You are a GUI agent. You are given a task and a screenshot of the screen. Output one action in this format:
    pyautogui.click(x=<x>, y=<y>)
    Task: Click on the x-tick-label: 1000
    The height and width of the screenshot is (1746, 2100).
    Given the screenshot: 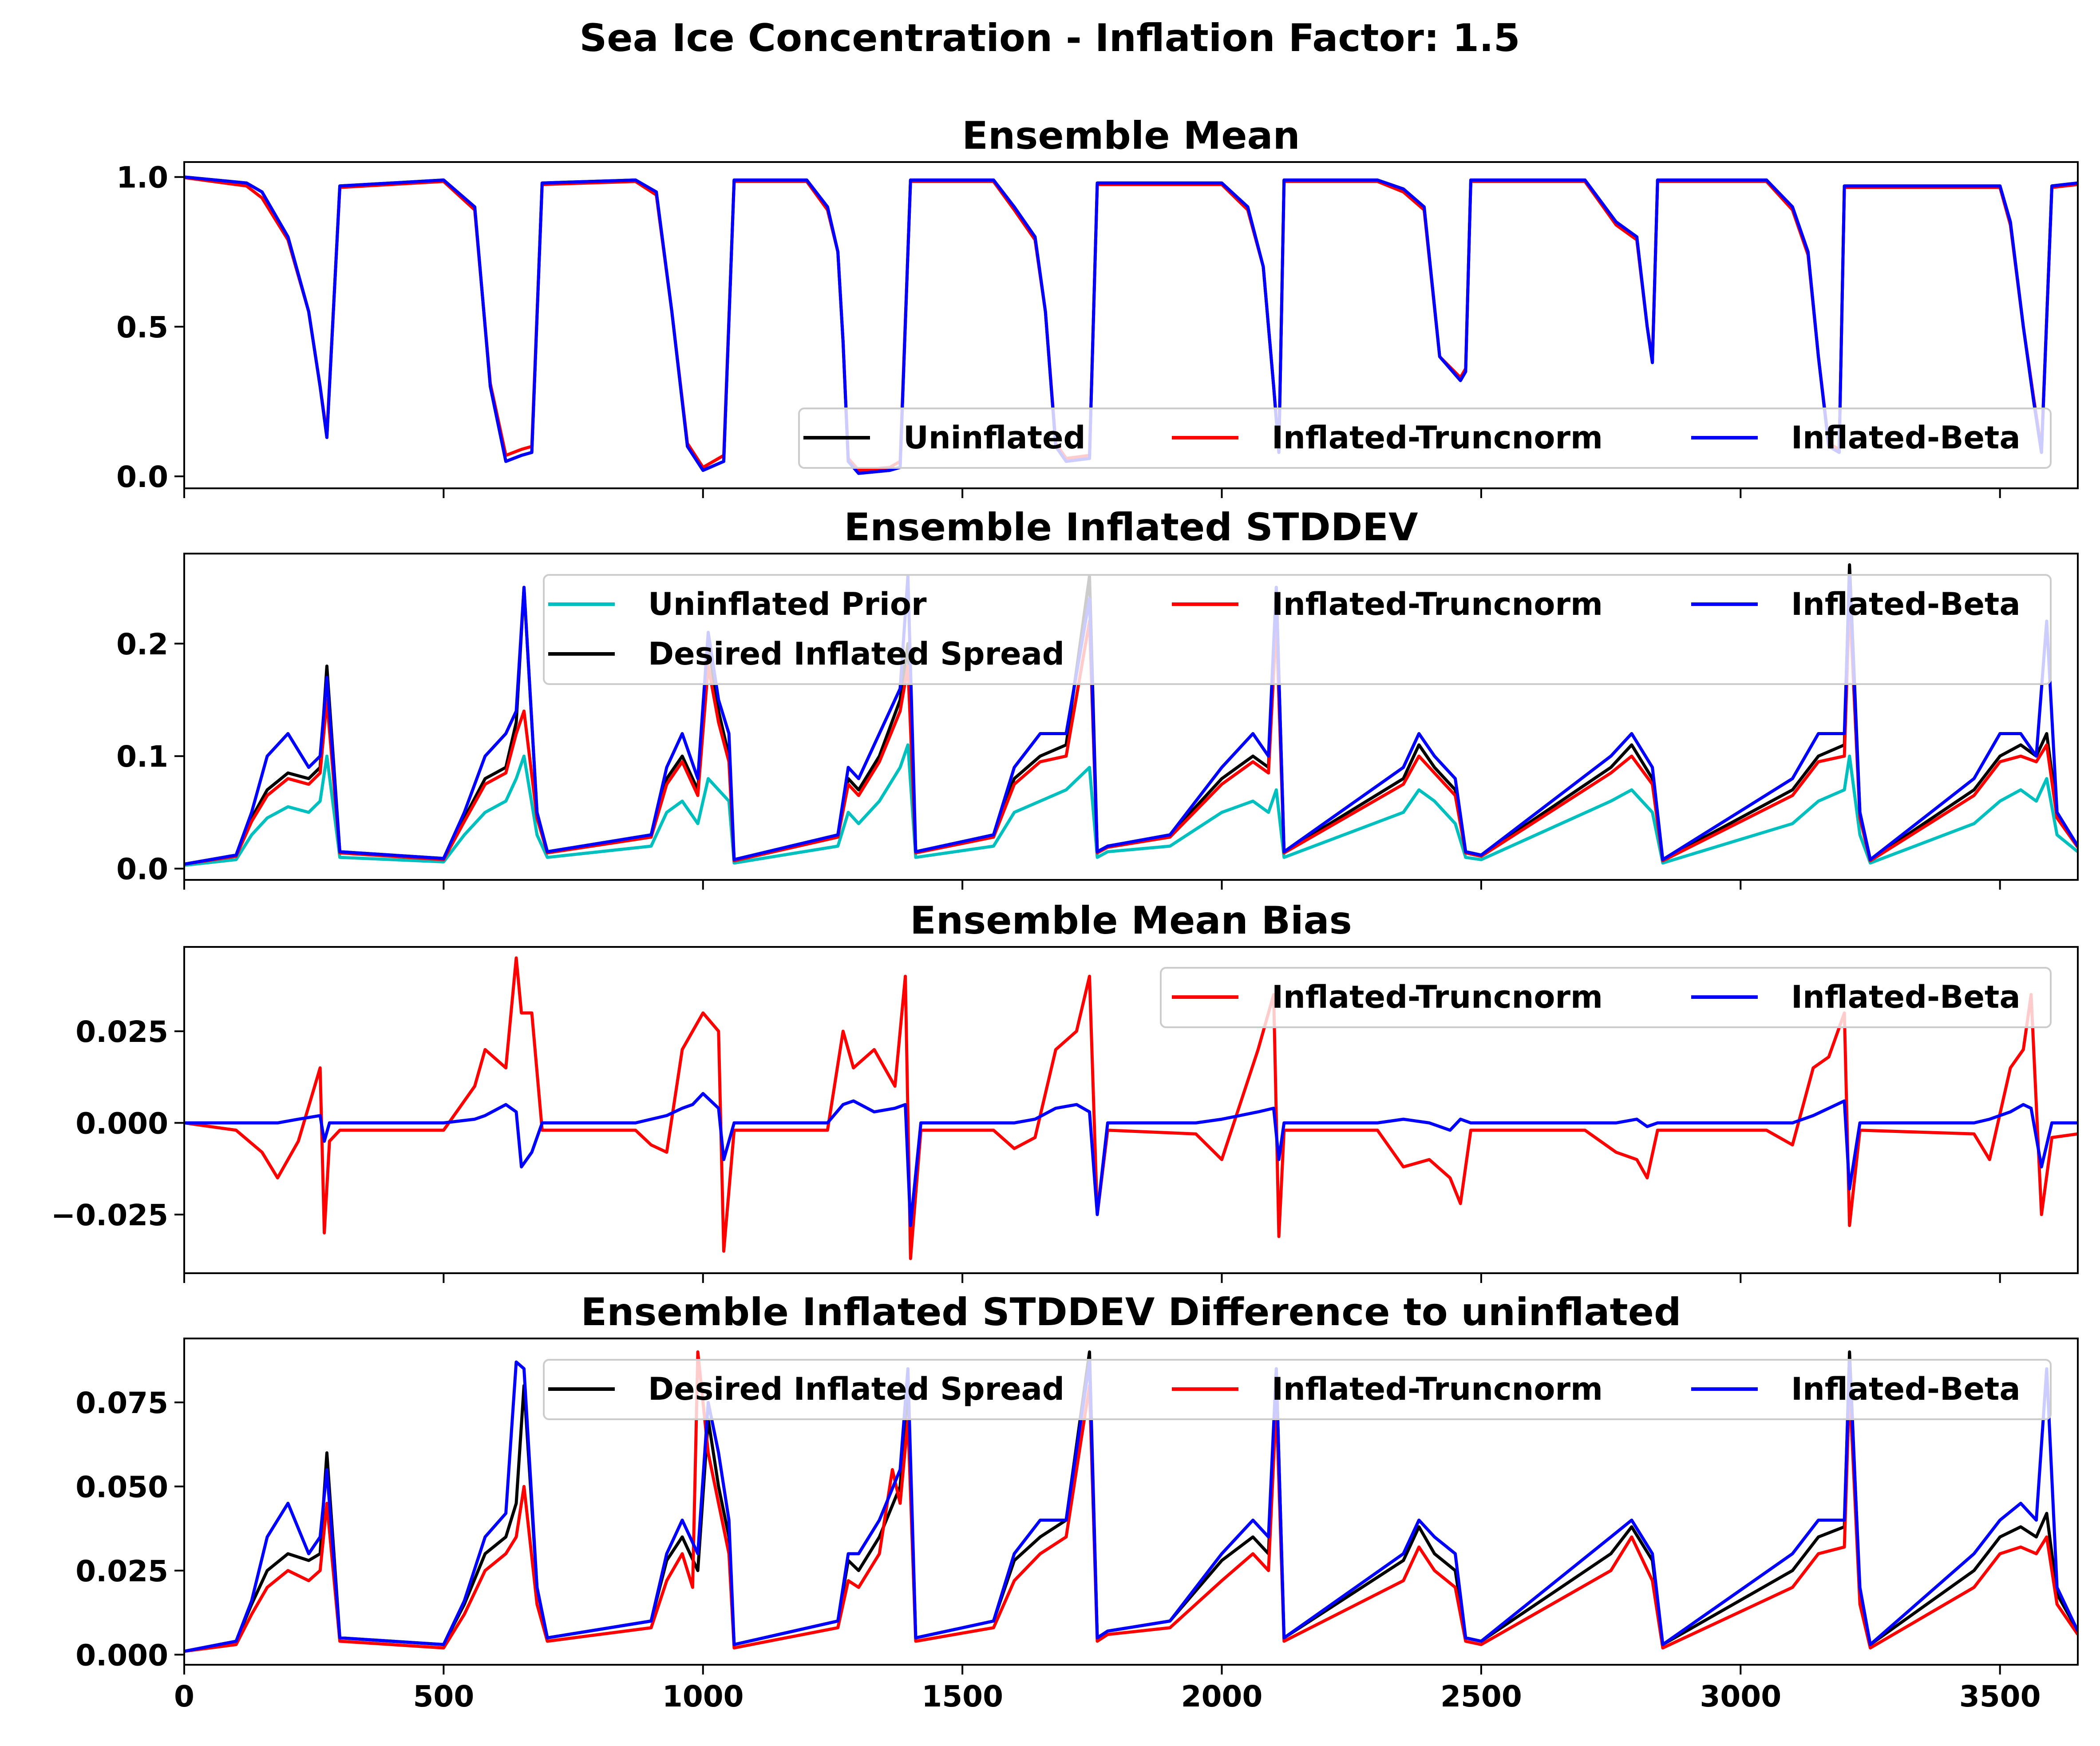 What is the action you would take?
    pyautogui.click(x=703, y=1696)
    